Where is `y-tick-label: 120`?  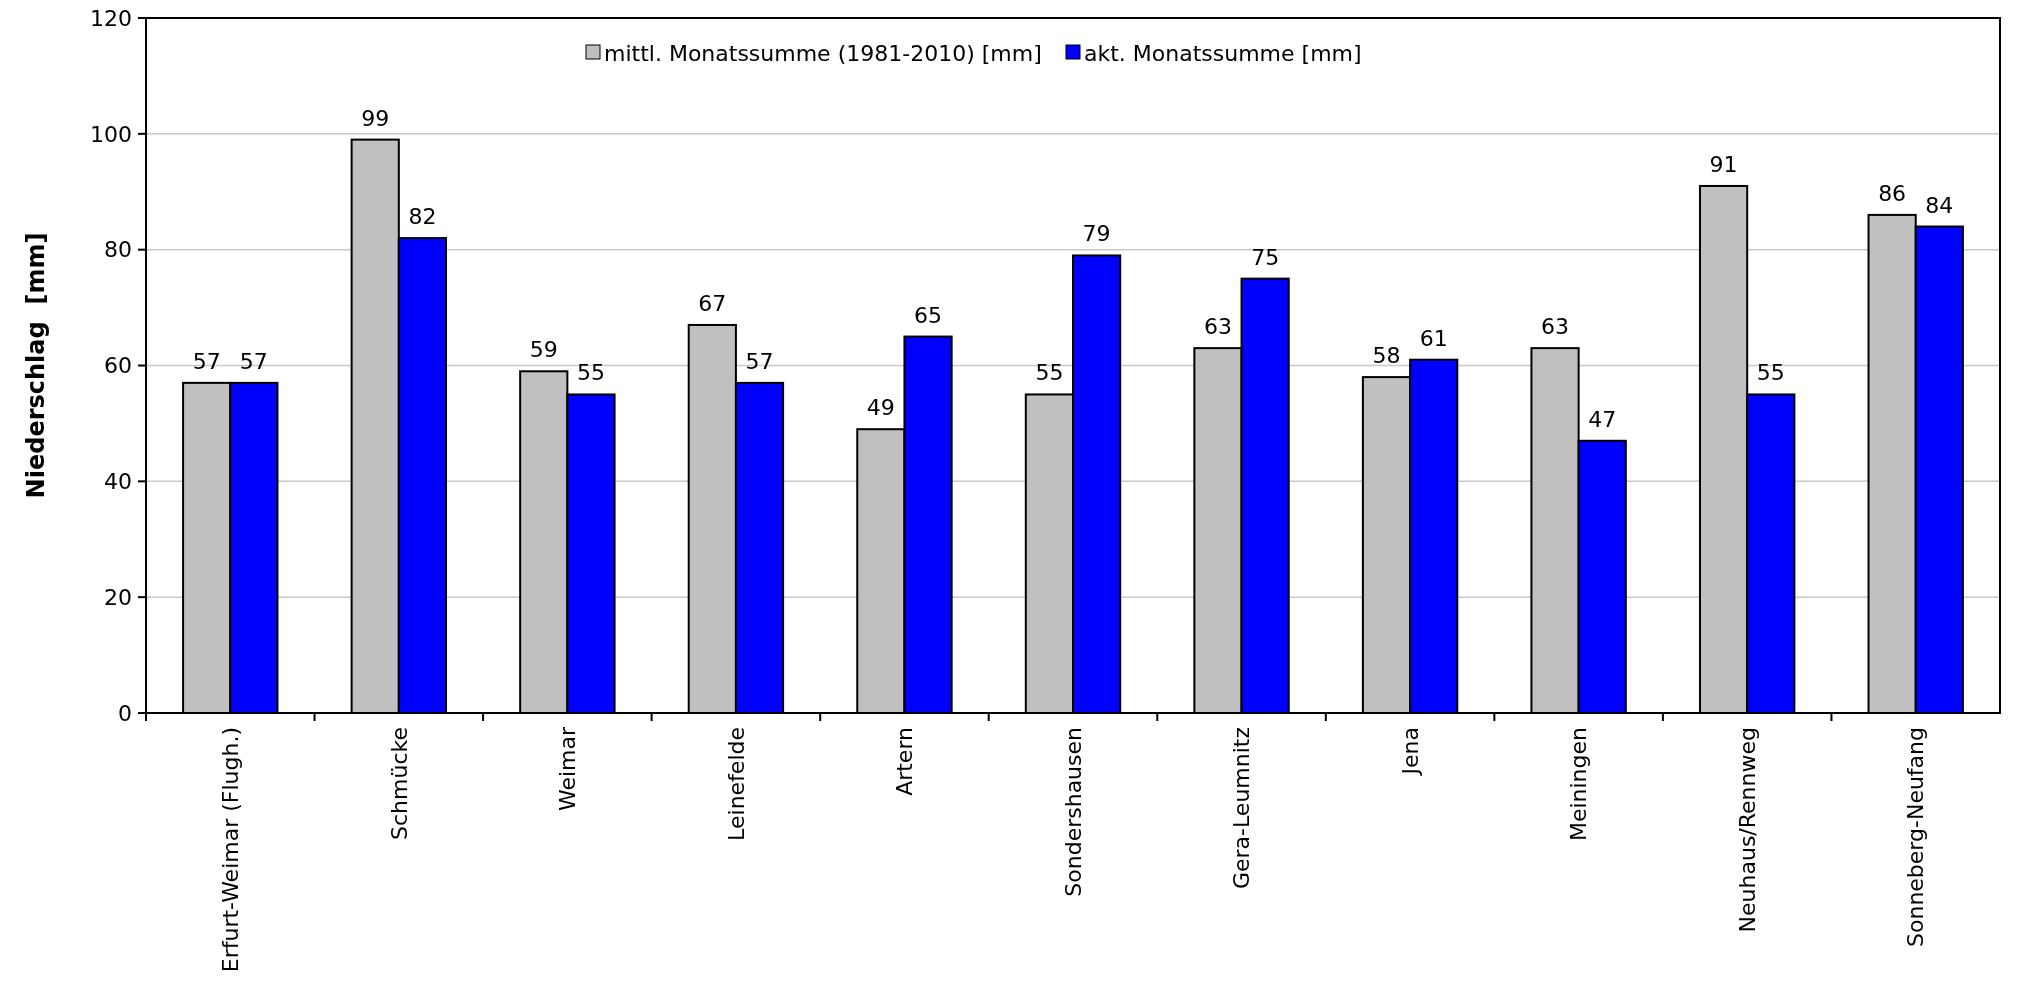 y-tick-label: 120 is located at coordinates (111, 18).